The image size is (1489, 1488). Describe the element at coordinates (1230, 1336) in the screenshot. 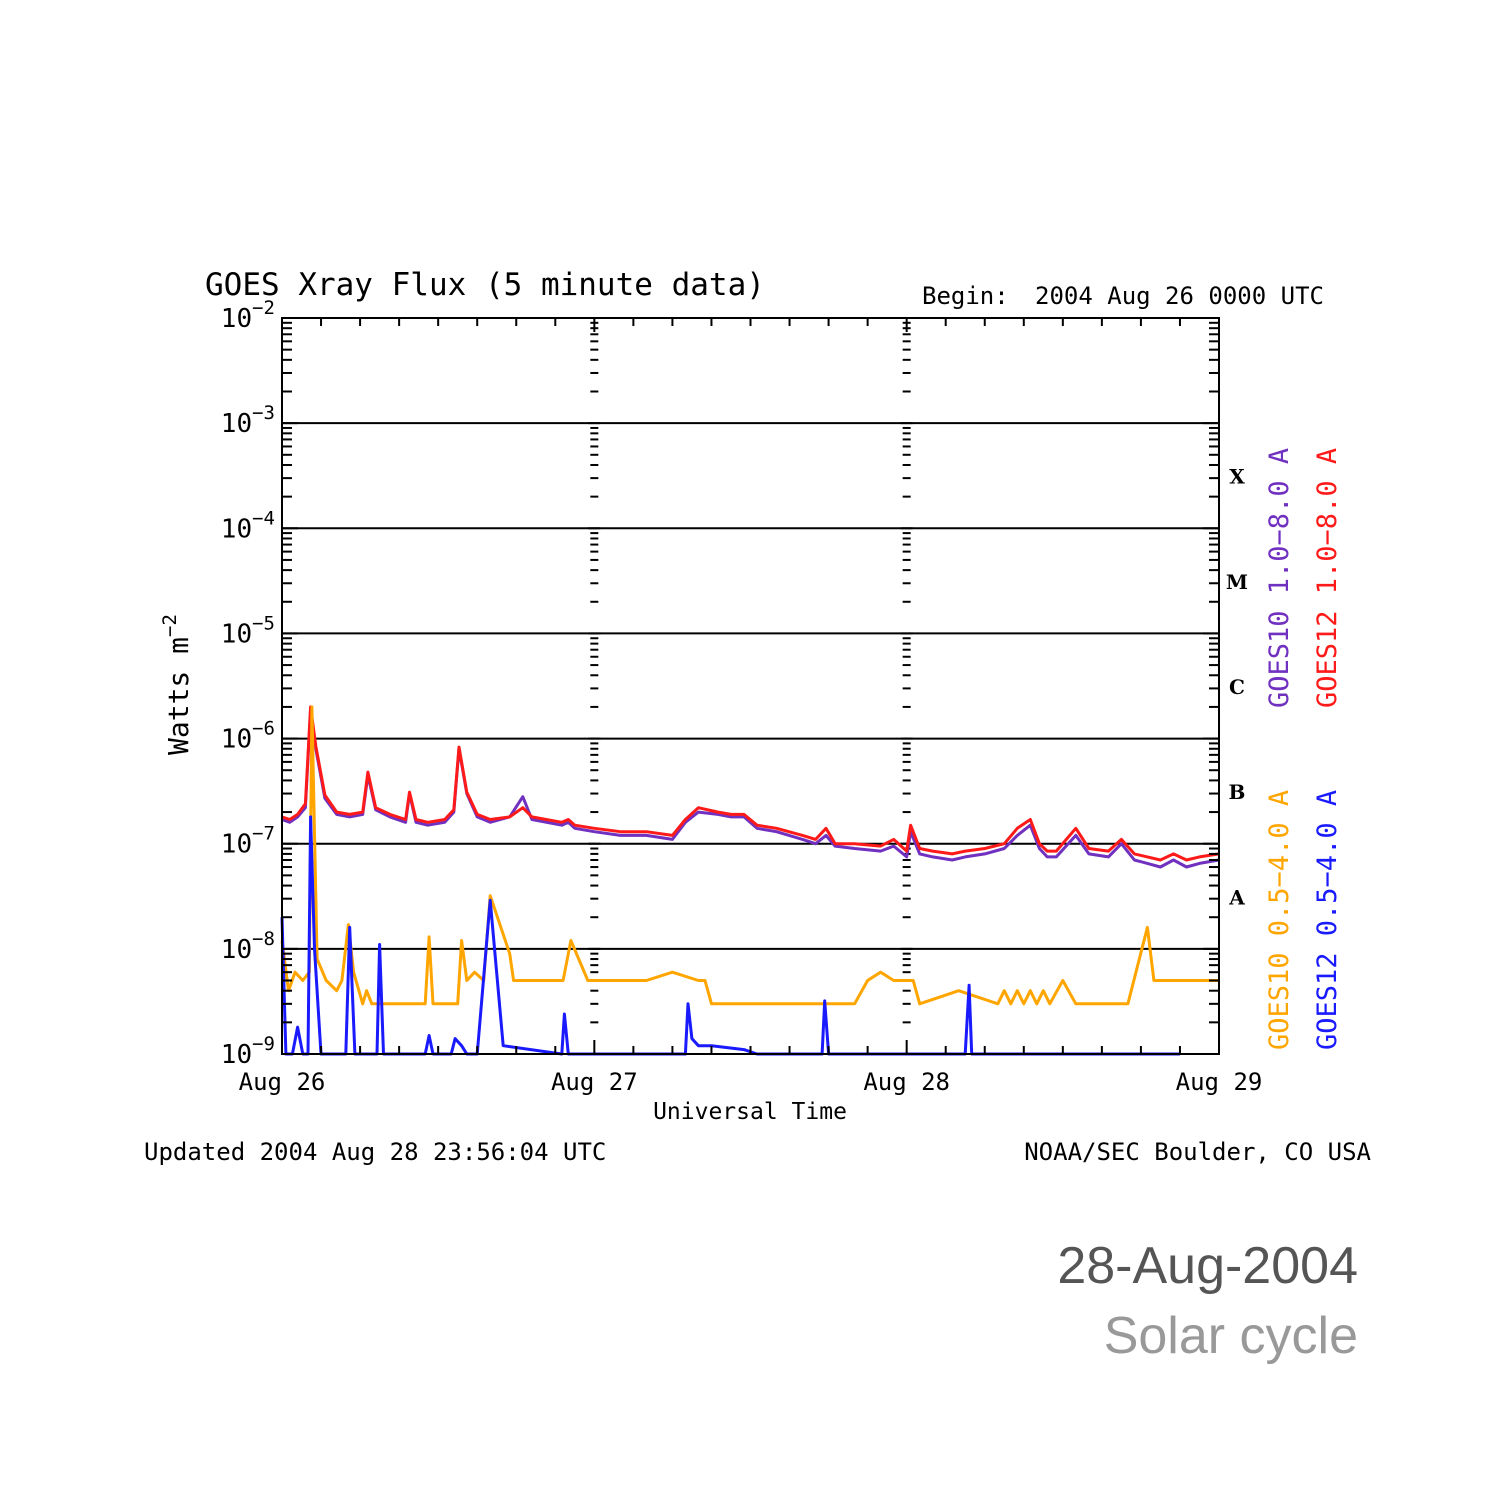

I see `caption-subtitle: Solar cycle` at that location.